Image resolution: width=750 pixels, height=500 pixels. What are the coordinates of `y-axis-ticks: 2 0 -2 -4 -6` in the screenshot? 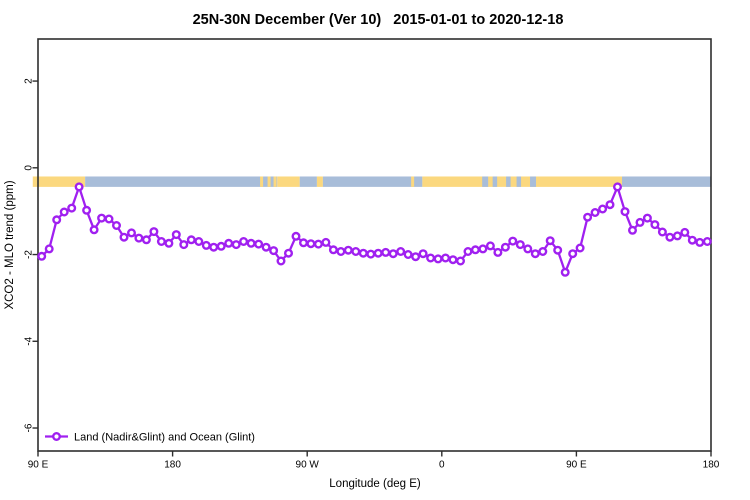 It's located at (31, 255).